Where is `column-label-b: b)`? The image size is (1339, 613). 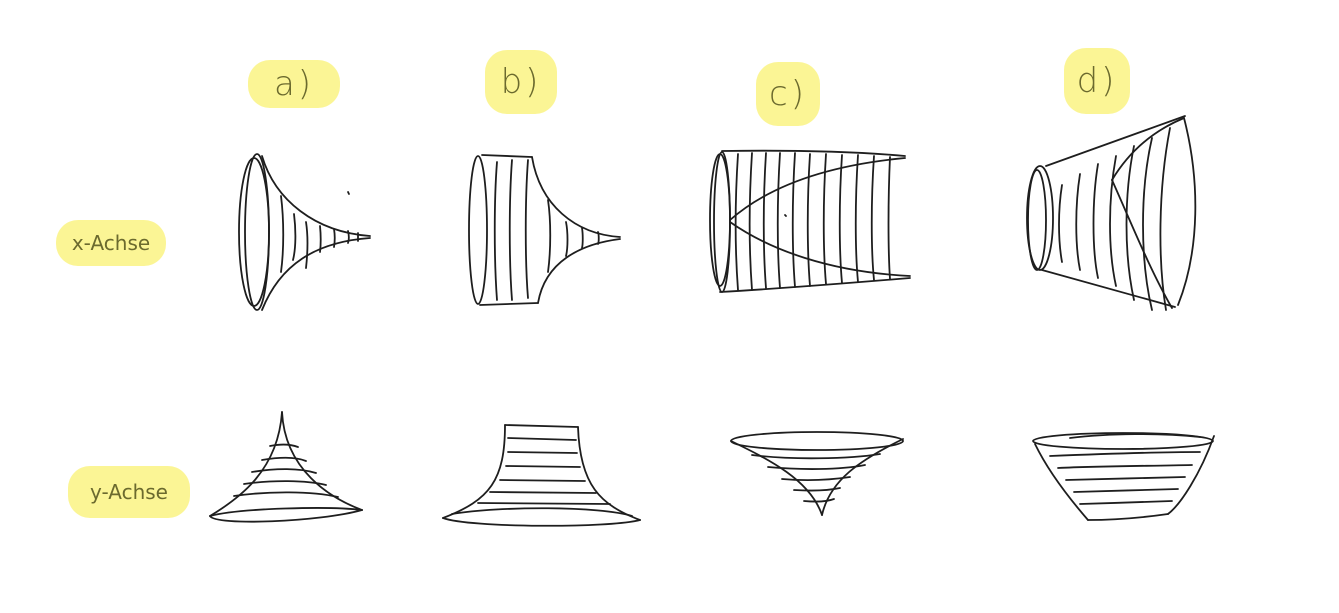
column-label-b: b) is located at coordinates (521, 82).